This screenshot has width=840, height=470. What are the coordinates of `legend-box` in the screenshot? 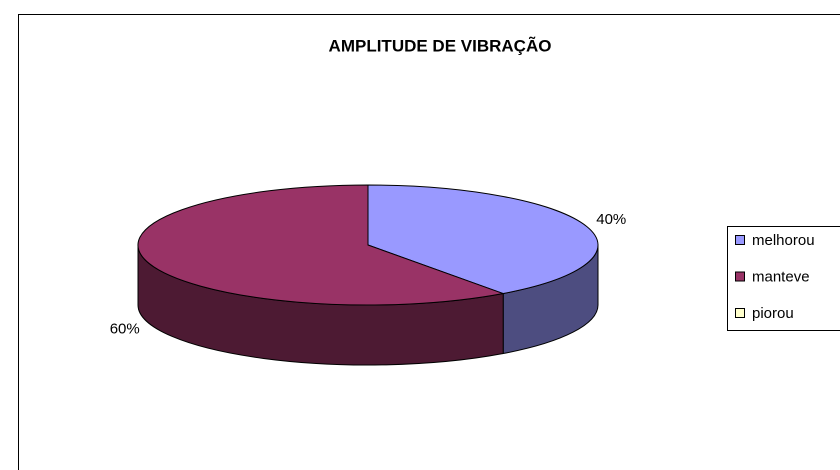 It's located at (783, 278).